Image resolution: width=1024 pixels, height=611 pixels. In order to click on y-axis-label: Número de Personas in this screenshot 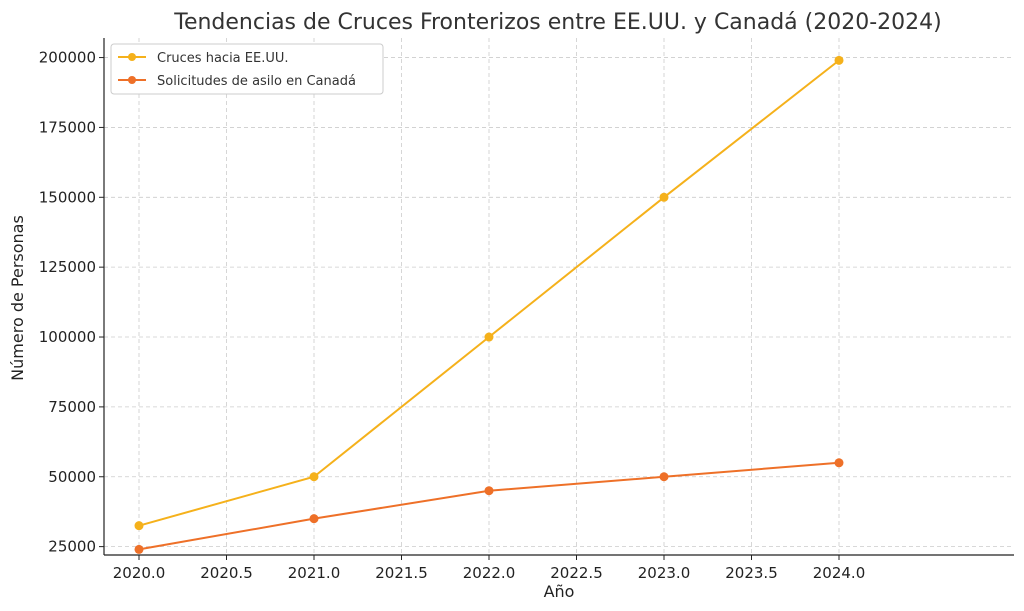, I will do `click(17, 298)`.